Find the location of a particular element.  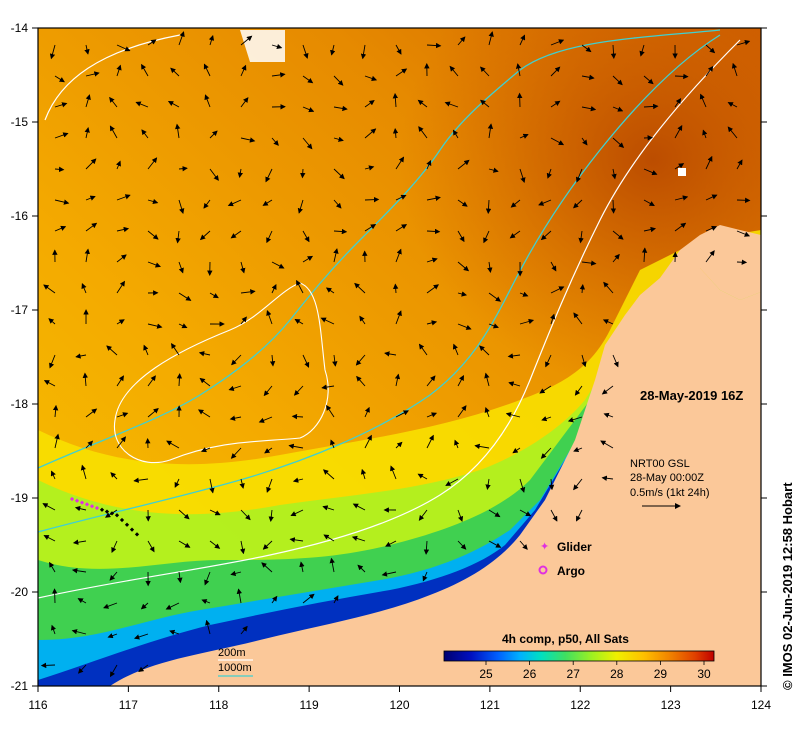

lon-tick-label: 120 is located at coordinates (399, 705).